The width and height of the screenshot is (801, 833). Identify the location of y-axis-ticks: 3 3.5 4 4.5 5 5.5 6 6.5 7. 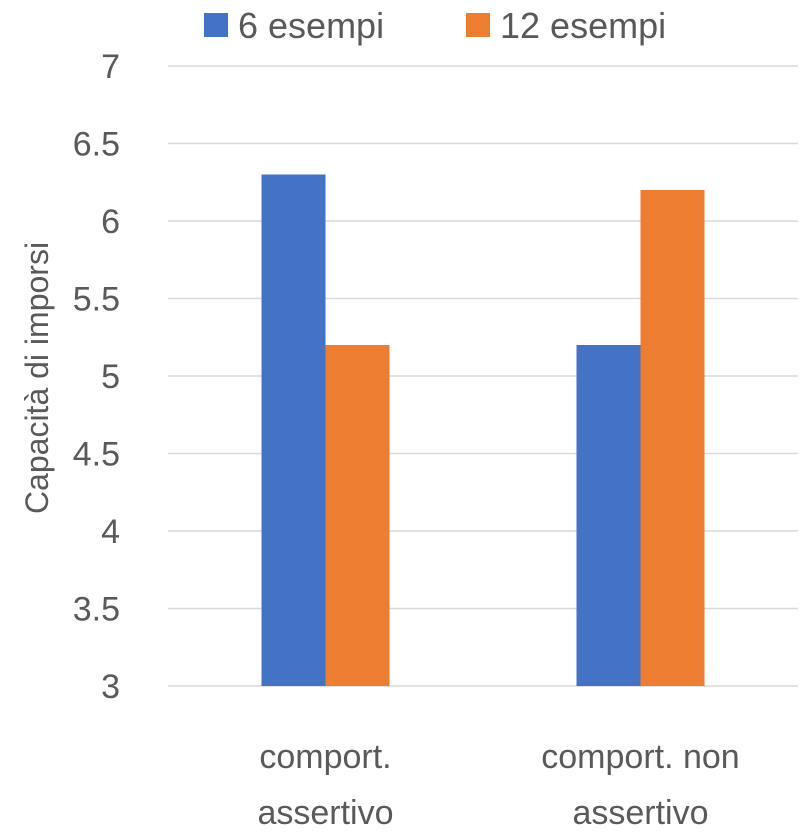
(96, 377).